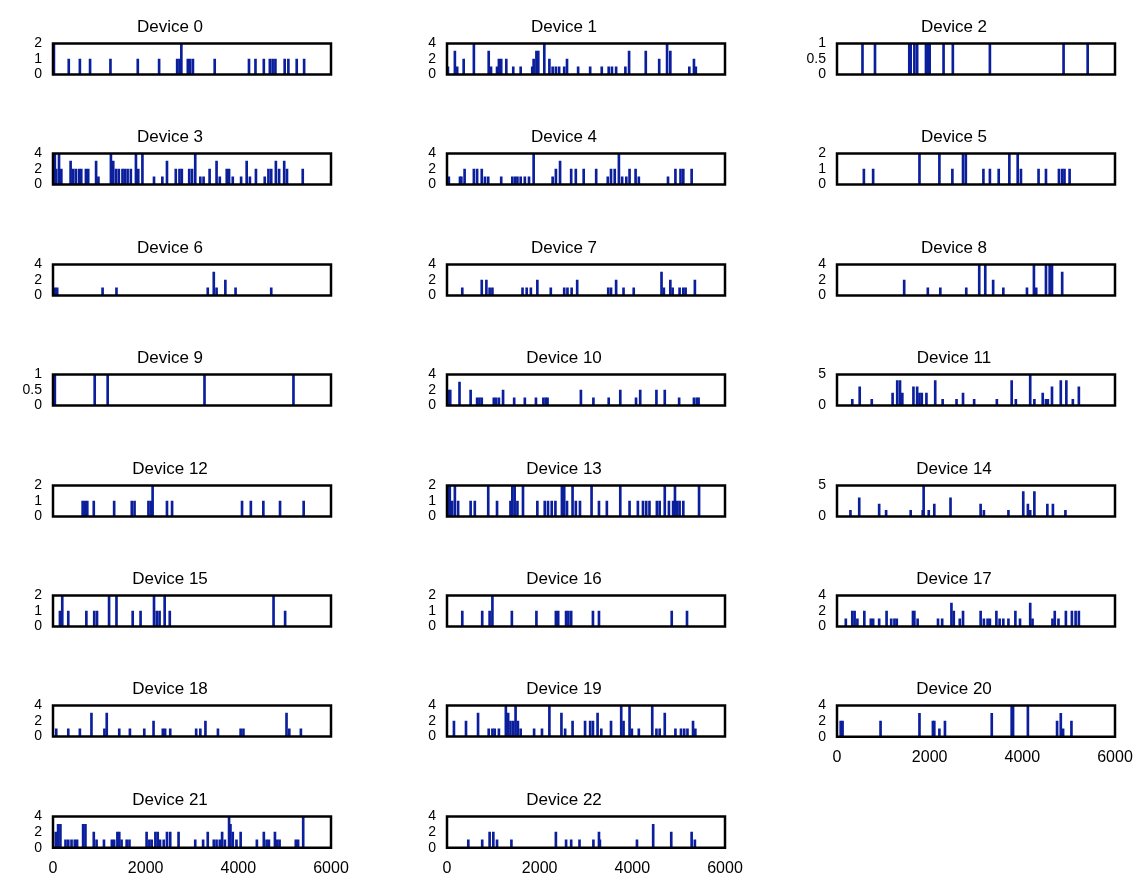 This screenshot has width=1146, height=888. What do you see at coordinates (170, 247) in the screenshot?
I see `chart-title: Device 6` at bounding box center [170, 247].